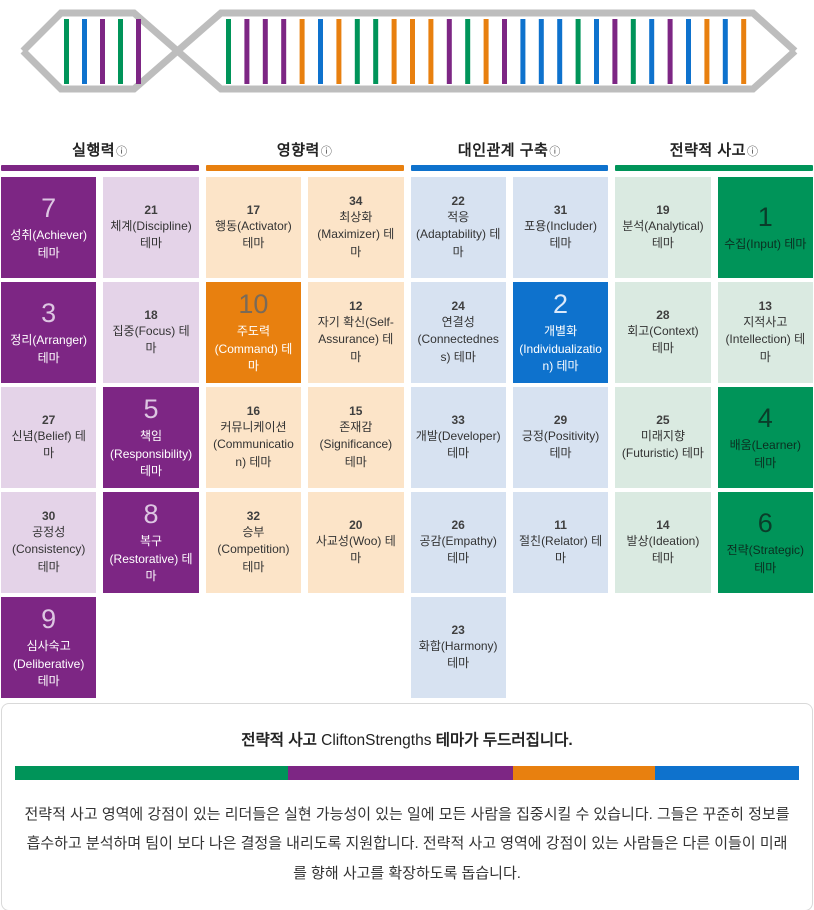 The image size is (814, 910). Describe the element at coordinates (49, 515) in the screenshot. I see `theme-rank: 30` at that location.